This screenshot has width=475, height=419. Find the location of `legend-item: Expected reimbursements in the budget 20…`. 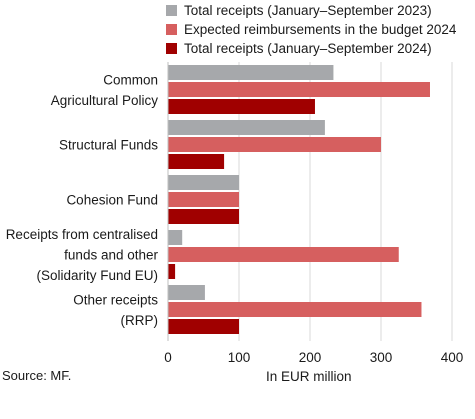

legend-item: Expected reimbursements in the budget 20… is located at coordinates (311, 29).